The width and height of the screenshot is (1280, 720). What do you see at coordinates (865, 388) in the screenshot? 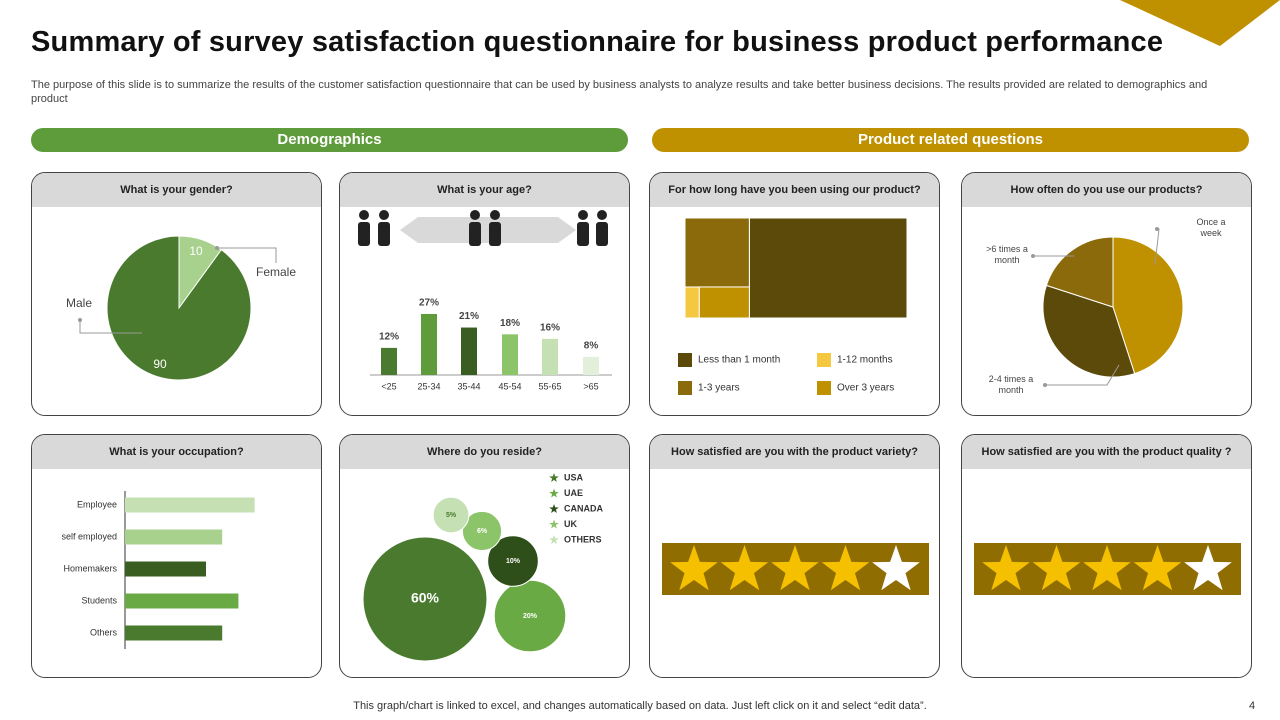
I see `legend-label: Over 3 years` at bounding box center [865, 388].